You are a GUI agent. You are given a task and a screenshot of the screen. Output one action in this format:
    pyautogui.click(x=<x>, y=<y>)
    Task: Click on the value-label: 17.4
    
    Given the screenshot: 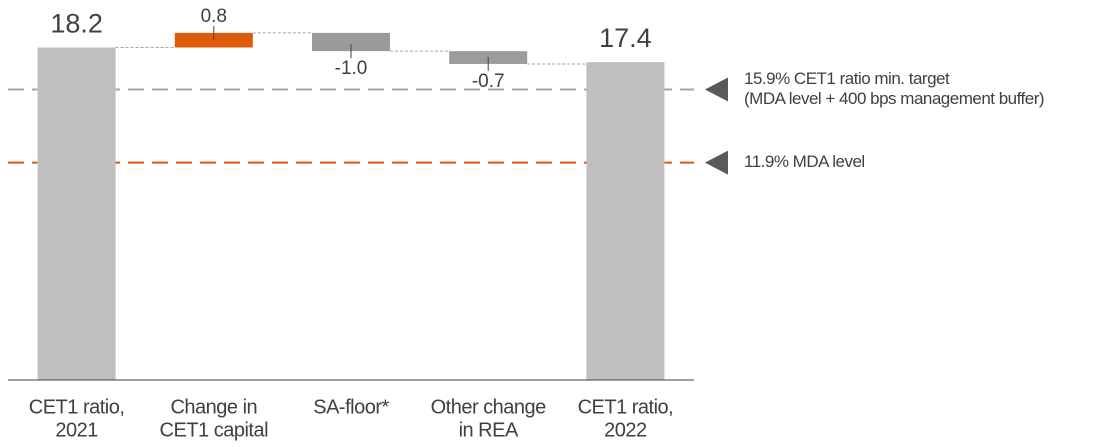 What is the action you would take?
    pyautogui.click(x=625, y=38)
    